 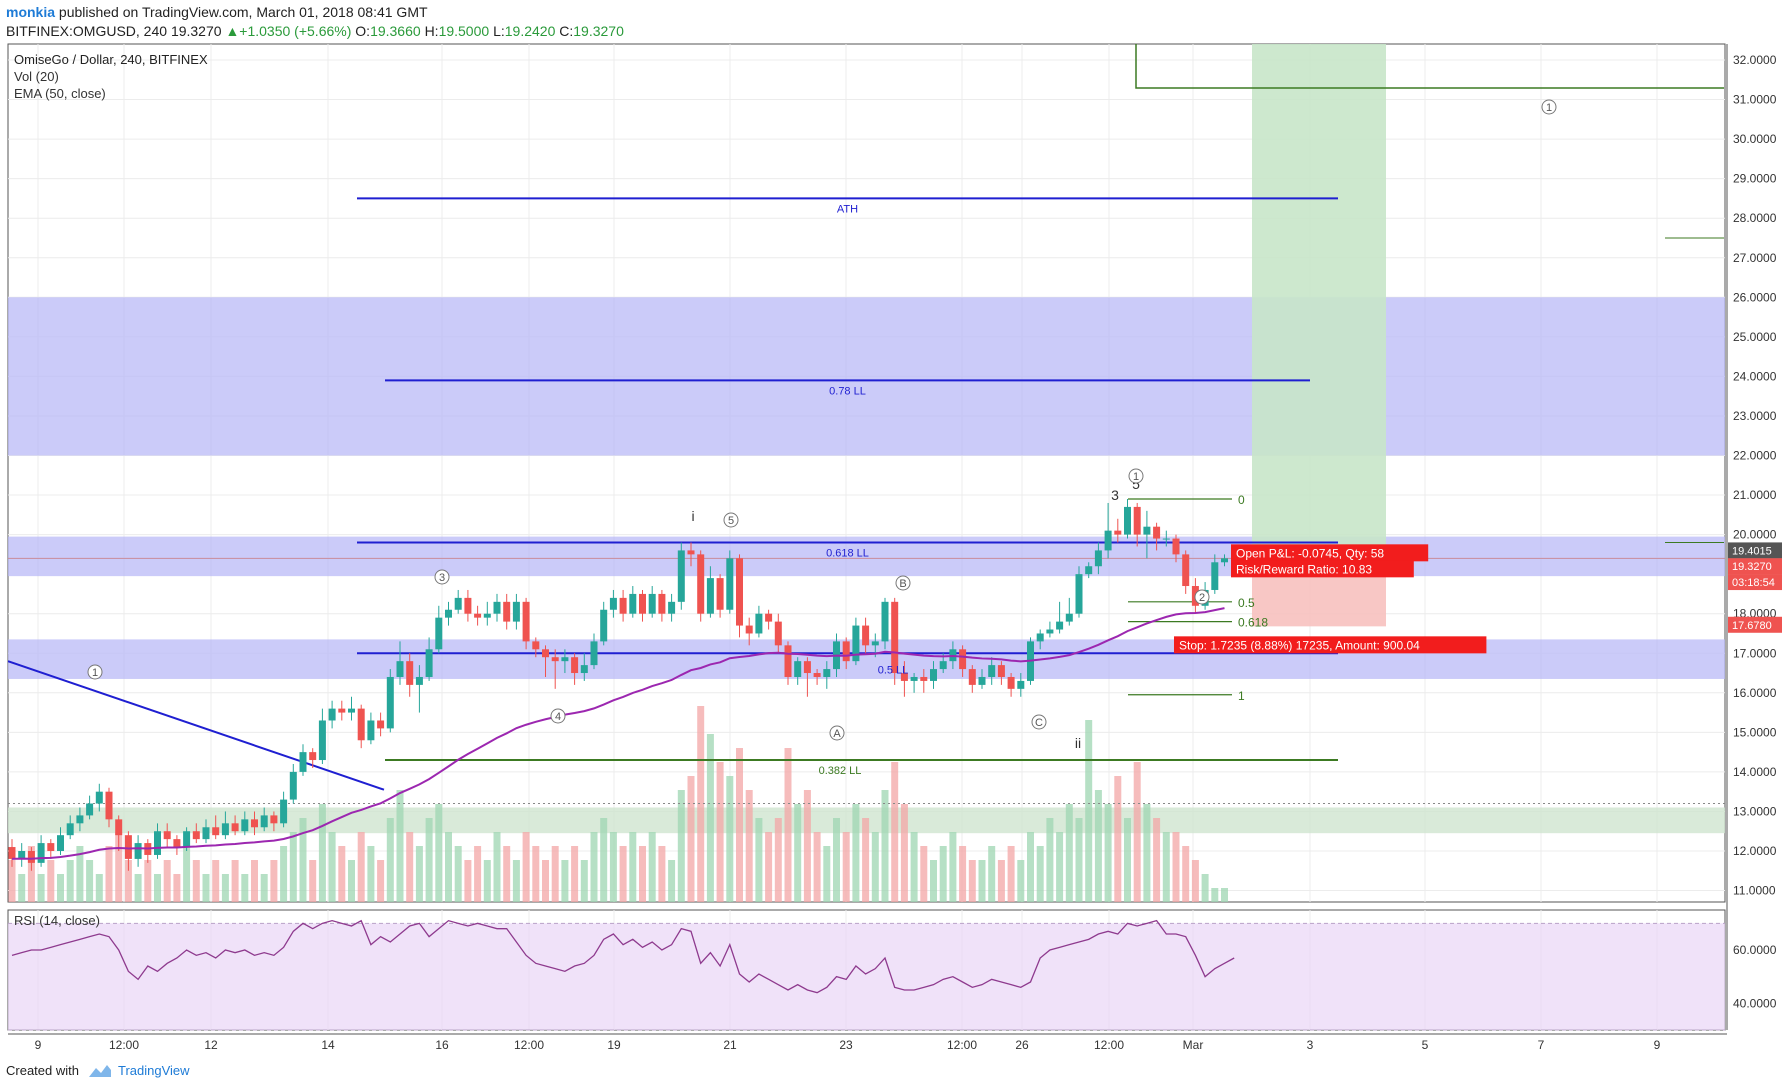 What do you see at coordinates (847, 209) in the screenshot?
I see `level-label: ATH` at bounding box center [847, 209].